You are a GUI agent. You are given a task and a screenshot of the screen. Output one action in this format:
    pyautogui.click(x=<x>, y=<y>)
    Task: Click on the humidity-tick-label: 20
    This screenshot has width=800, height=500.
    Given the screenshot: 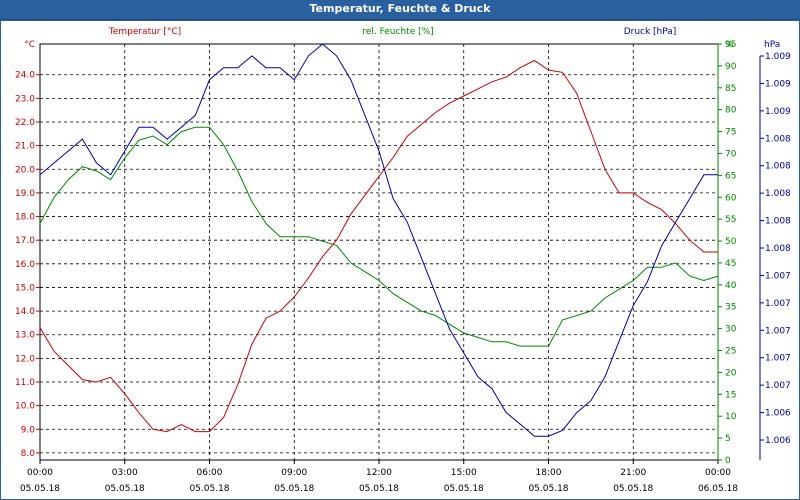 What is the action you would take?
    pyautogui.click(x=731, y=373)
    